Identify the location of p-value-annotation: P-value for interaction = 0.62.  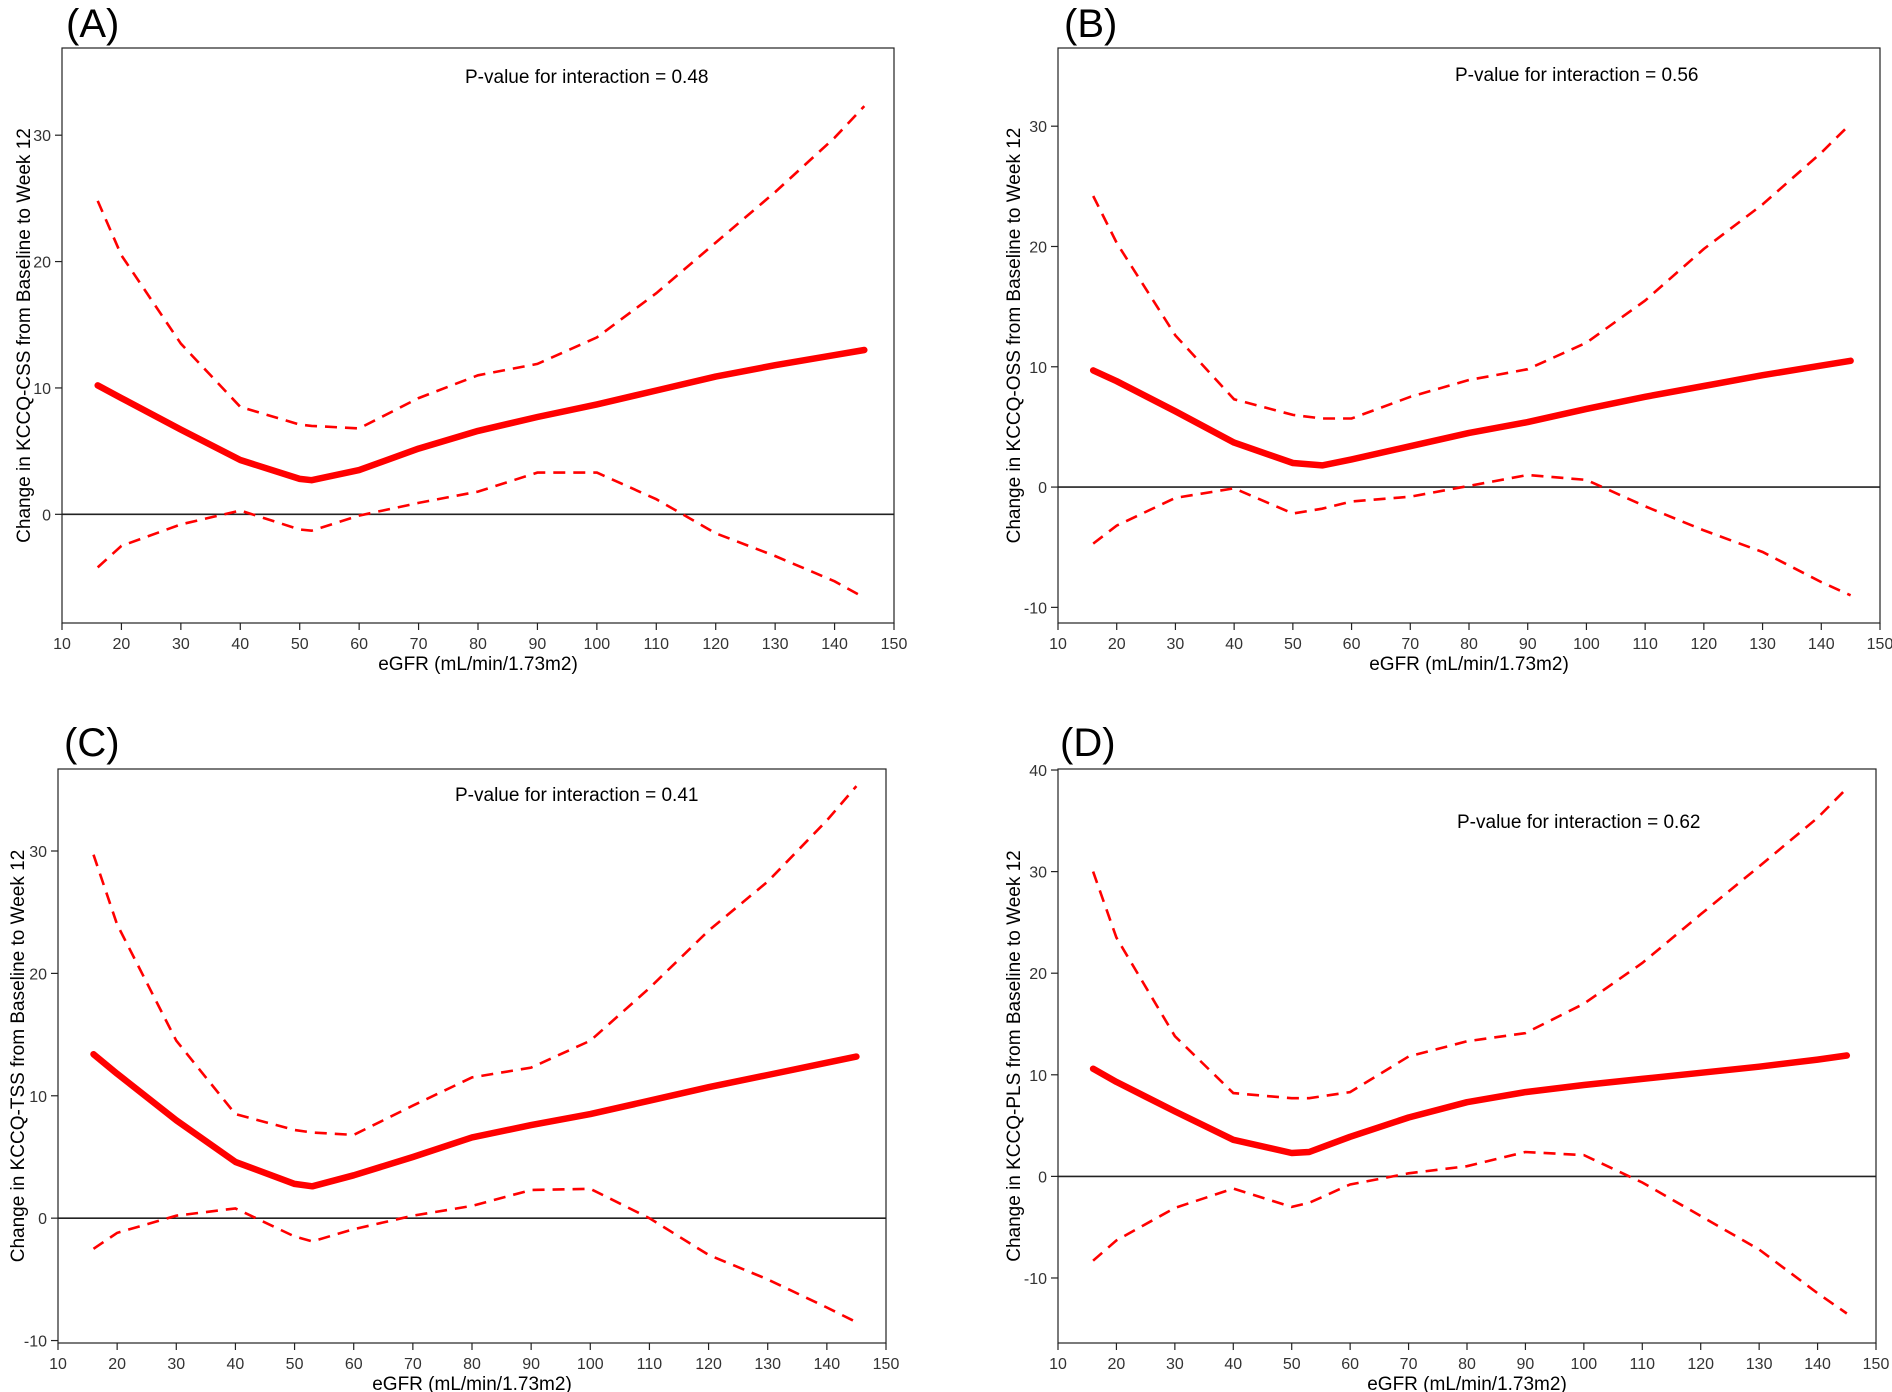
(1578, 822).